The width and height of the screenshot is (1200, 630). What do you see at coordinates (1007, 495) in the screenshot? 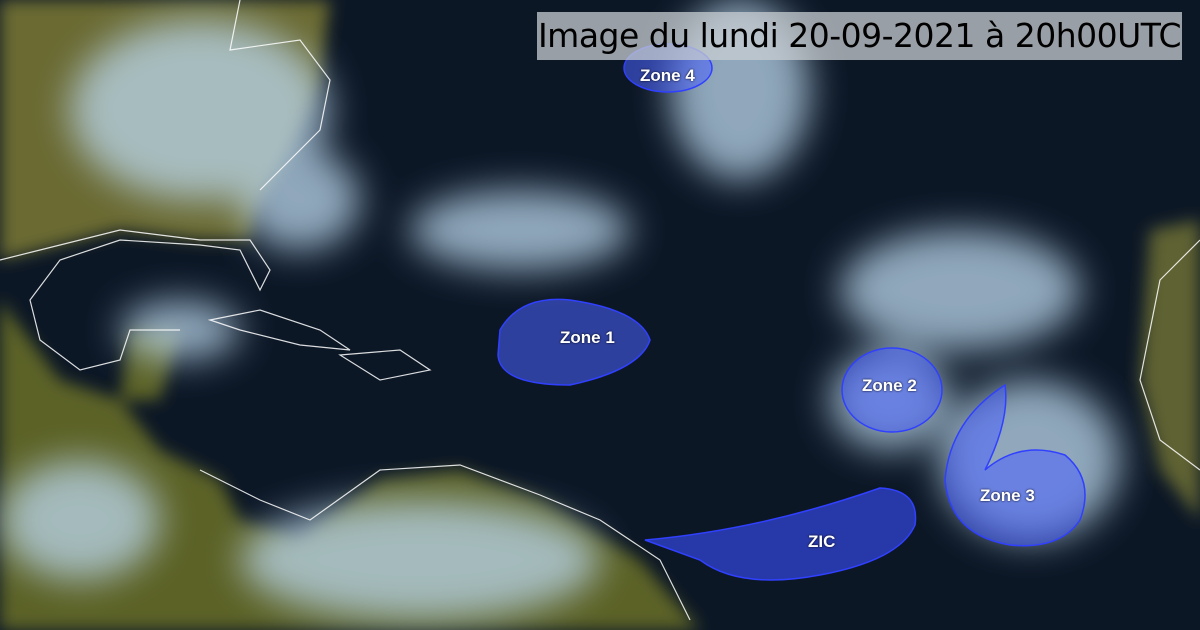
I see `zone-3-label: Zone 3` at bounding box center [1007, 495].